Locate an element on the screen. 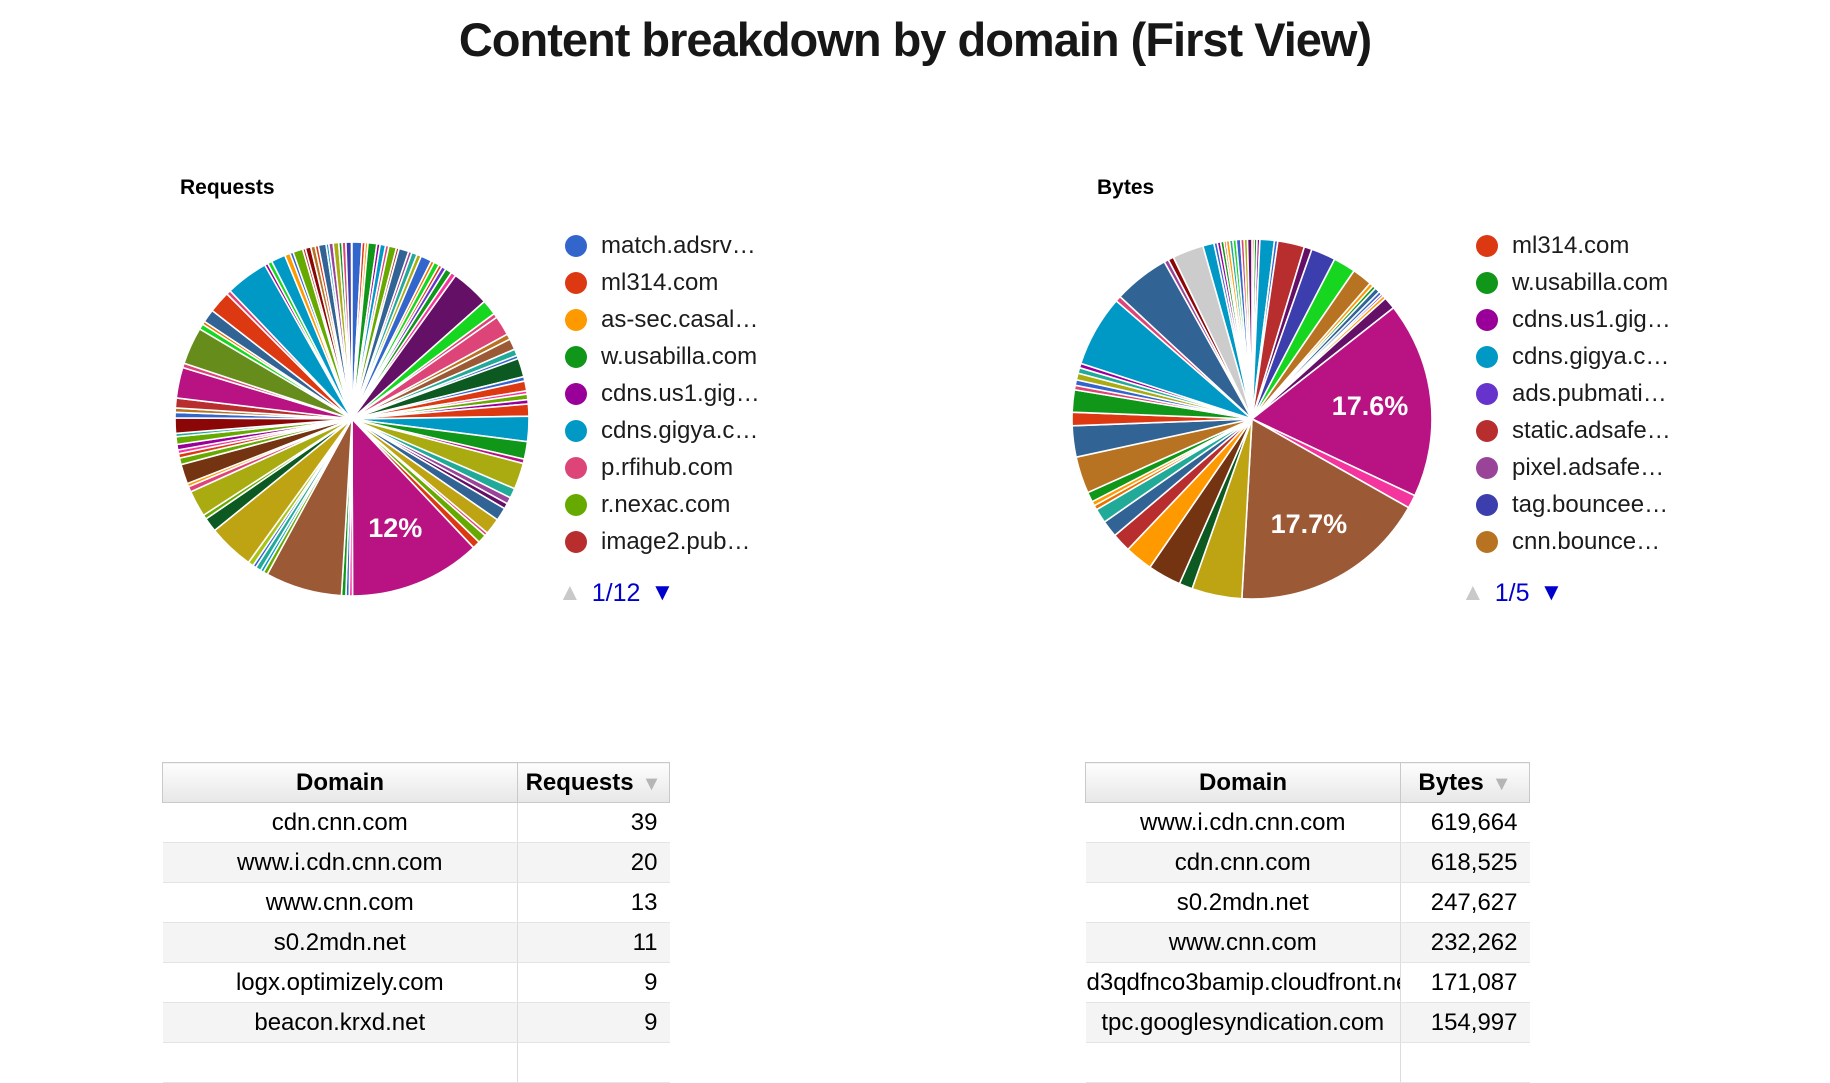 The width and height of the screenshot is (1830, 1083). requests-pie-chart: 12% is located at coordinates (352, 421).